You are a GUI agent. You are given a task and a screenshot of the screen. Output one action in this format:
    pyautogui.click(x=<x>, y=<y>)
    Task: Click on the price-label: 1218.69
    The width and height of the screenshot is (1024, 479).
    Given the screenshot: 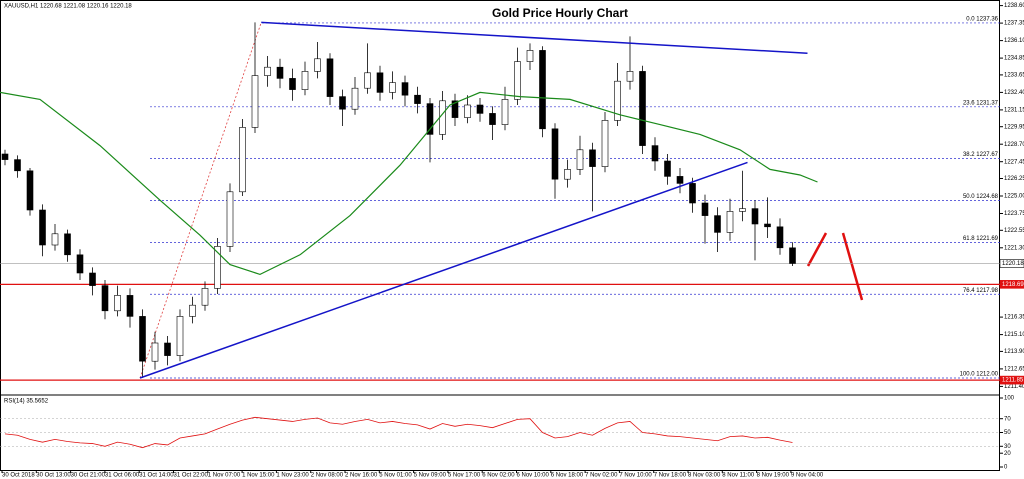 What is the action you would take?
    pyautogui.click(x=1013, y=285)
    